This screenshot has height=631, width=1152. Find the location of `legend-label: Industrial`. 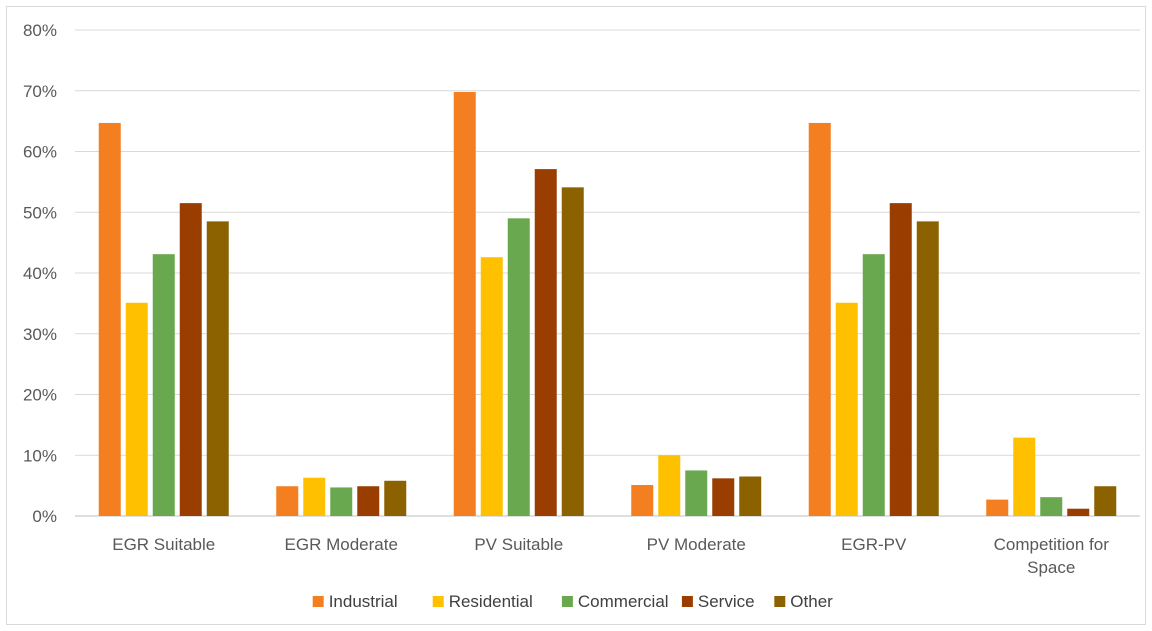

legend-label: Industrial is located at coordinates (363, 601).